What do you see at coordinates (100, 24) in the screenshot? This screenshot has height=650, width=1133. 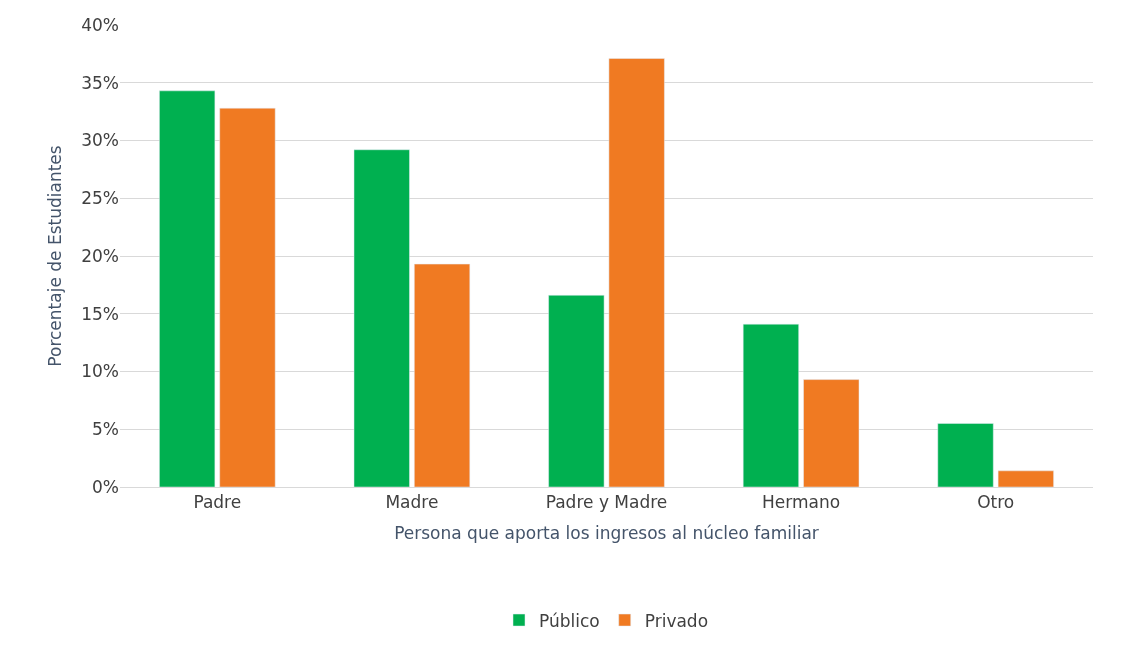 I see `y-tick-label: 40%` at bounding box center [100, 24].